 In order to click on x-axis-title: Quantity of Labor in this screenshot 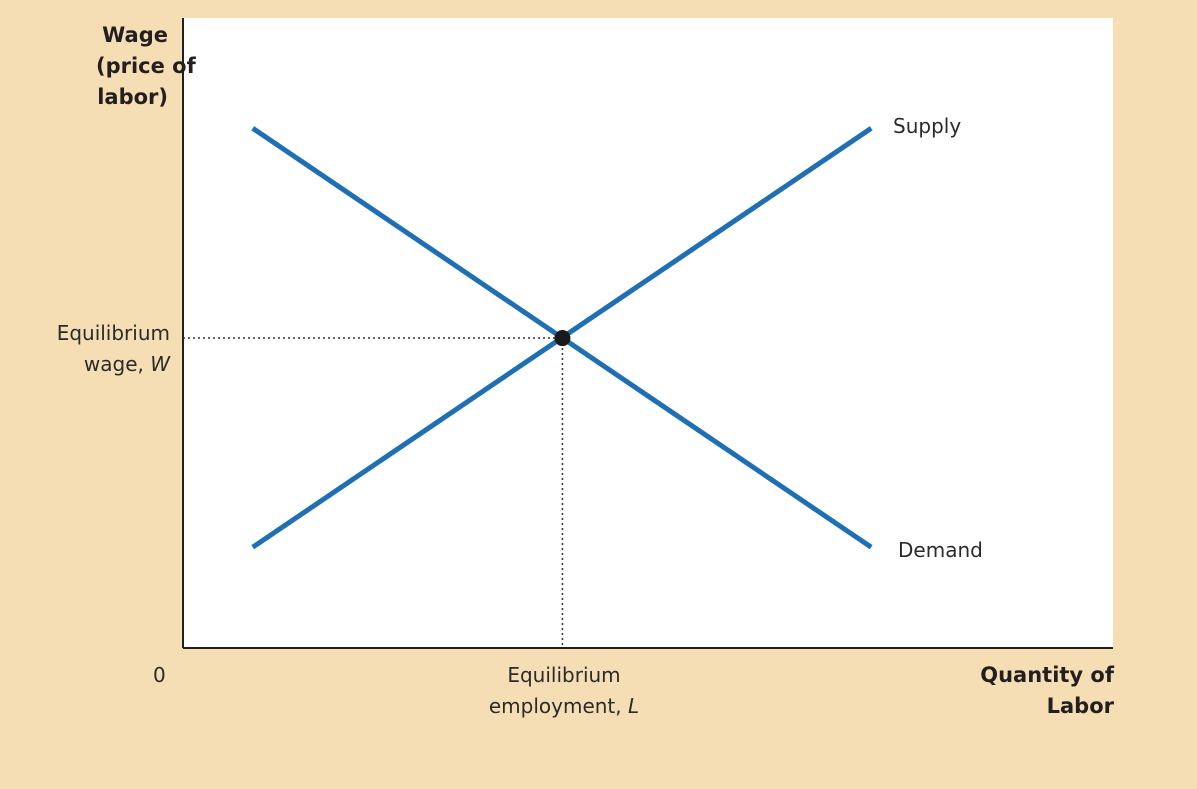, I will do `click(1037, 691)`.